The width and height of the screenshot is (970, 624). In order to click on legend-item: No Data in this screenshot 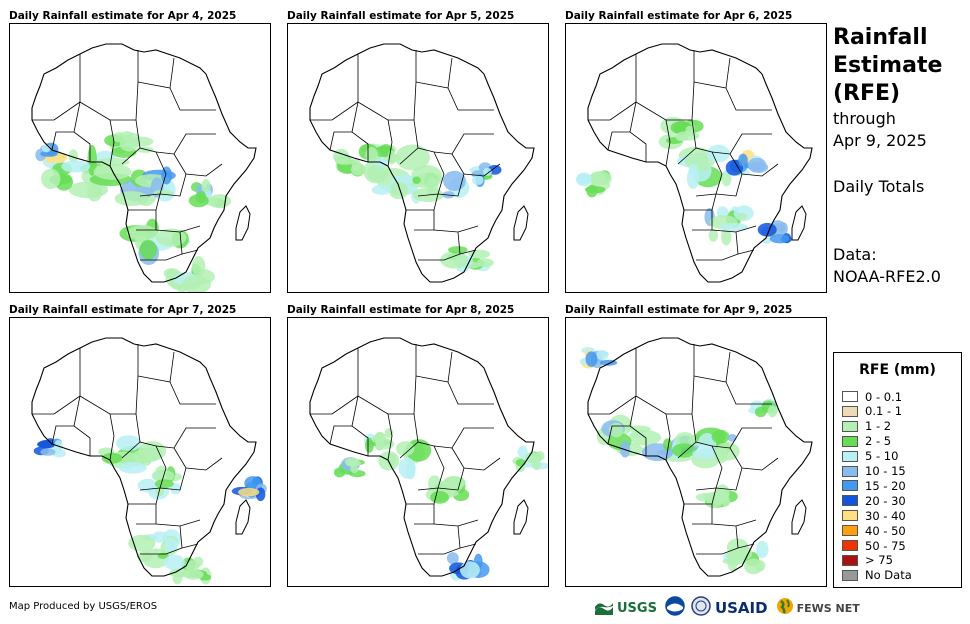, I will do `click(877, 575)`.